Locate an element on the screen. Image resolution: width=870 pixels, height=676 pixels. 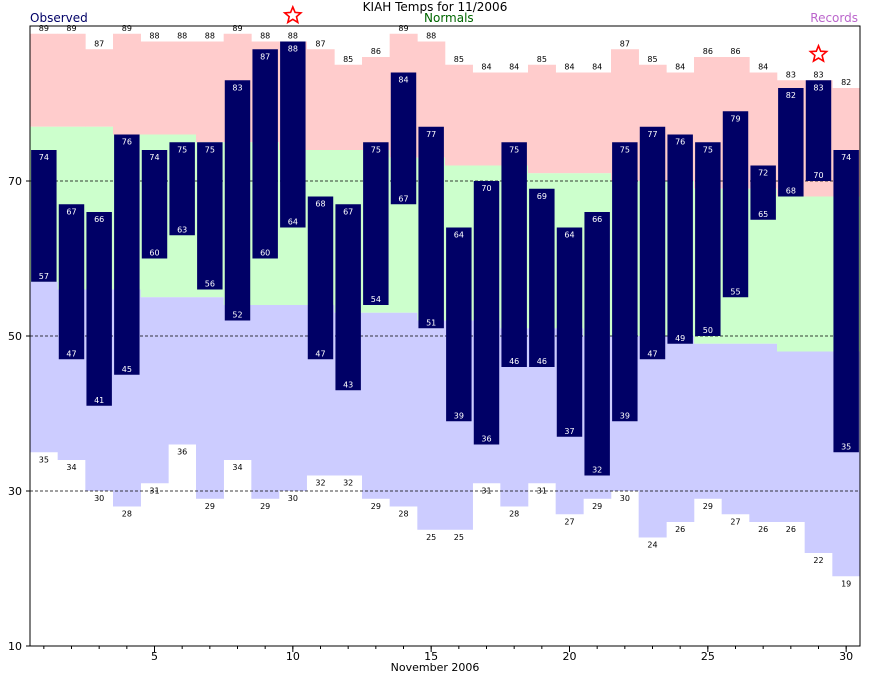
observed-high-label: 64 is located at coordinates (569, 235).